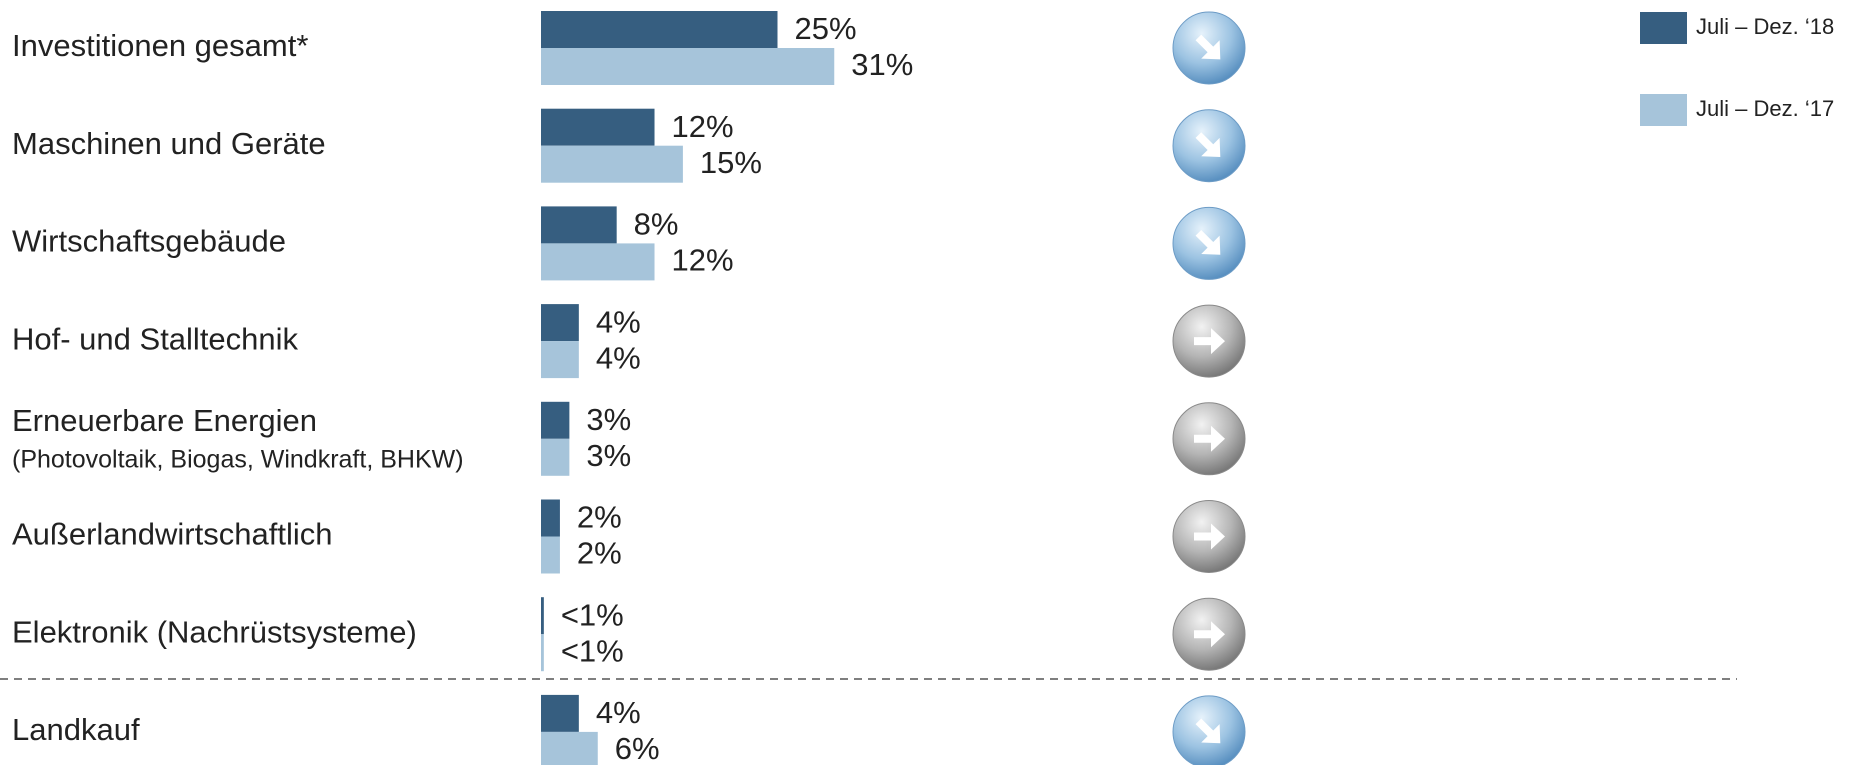 The image size is (1865, 765). I want to click on value-label: 8%, so click(656, 224).